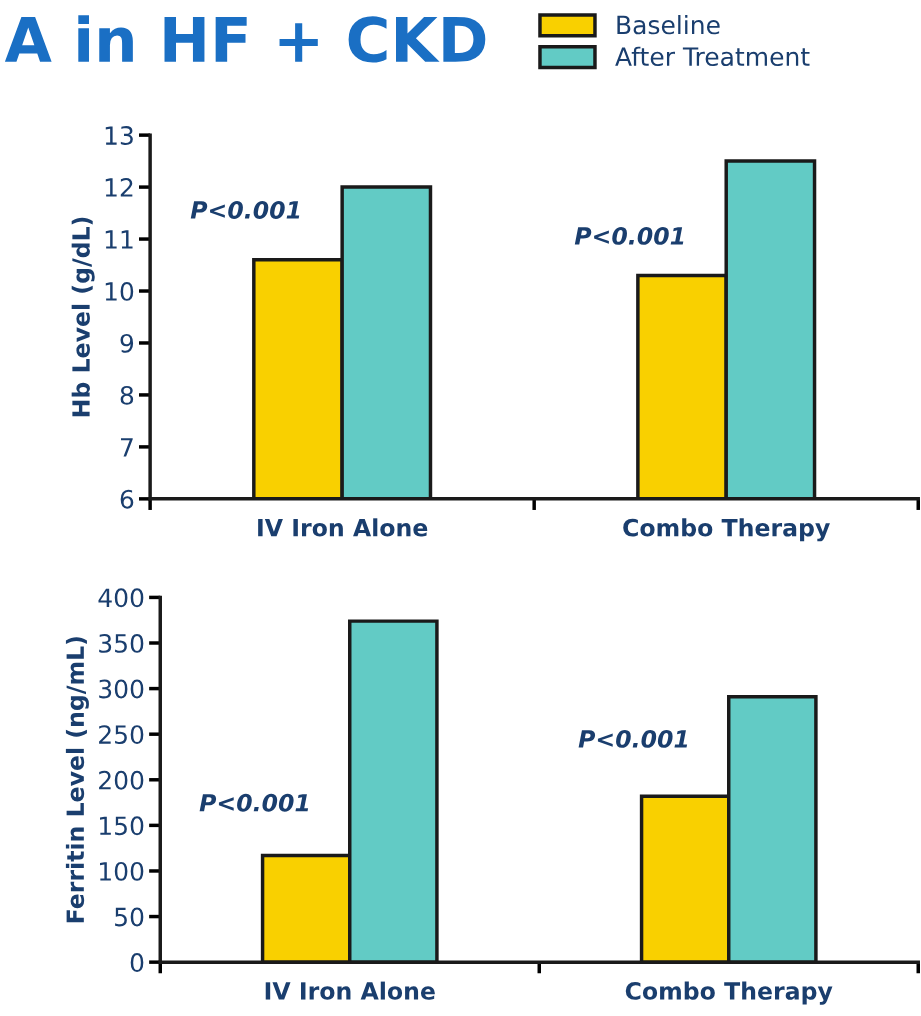 The height and width of the screenshot is (1016, 921). Describe the element at coordinates (77, 780) in the screenshot. I see `y-axis-title: Ferritin Level (ng/mL)` at that location.